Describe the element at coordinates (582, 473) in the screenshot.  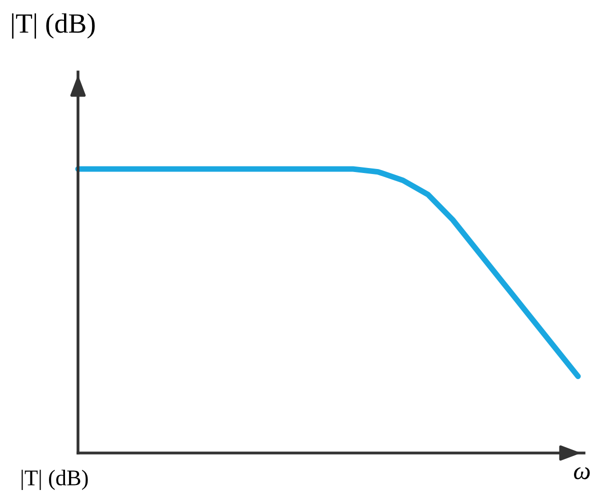
I see `x-axis-title: ω` at that location.